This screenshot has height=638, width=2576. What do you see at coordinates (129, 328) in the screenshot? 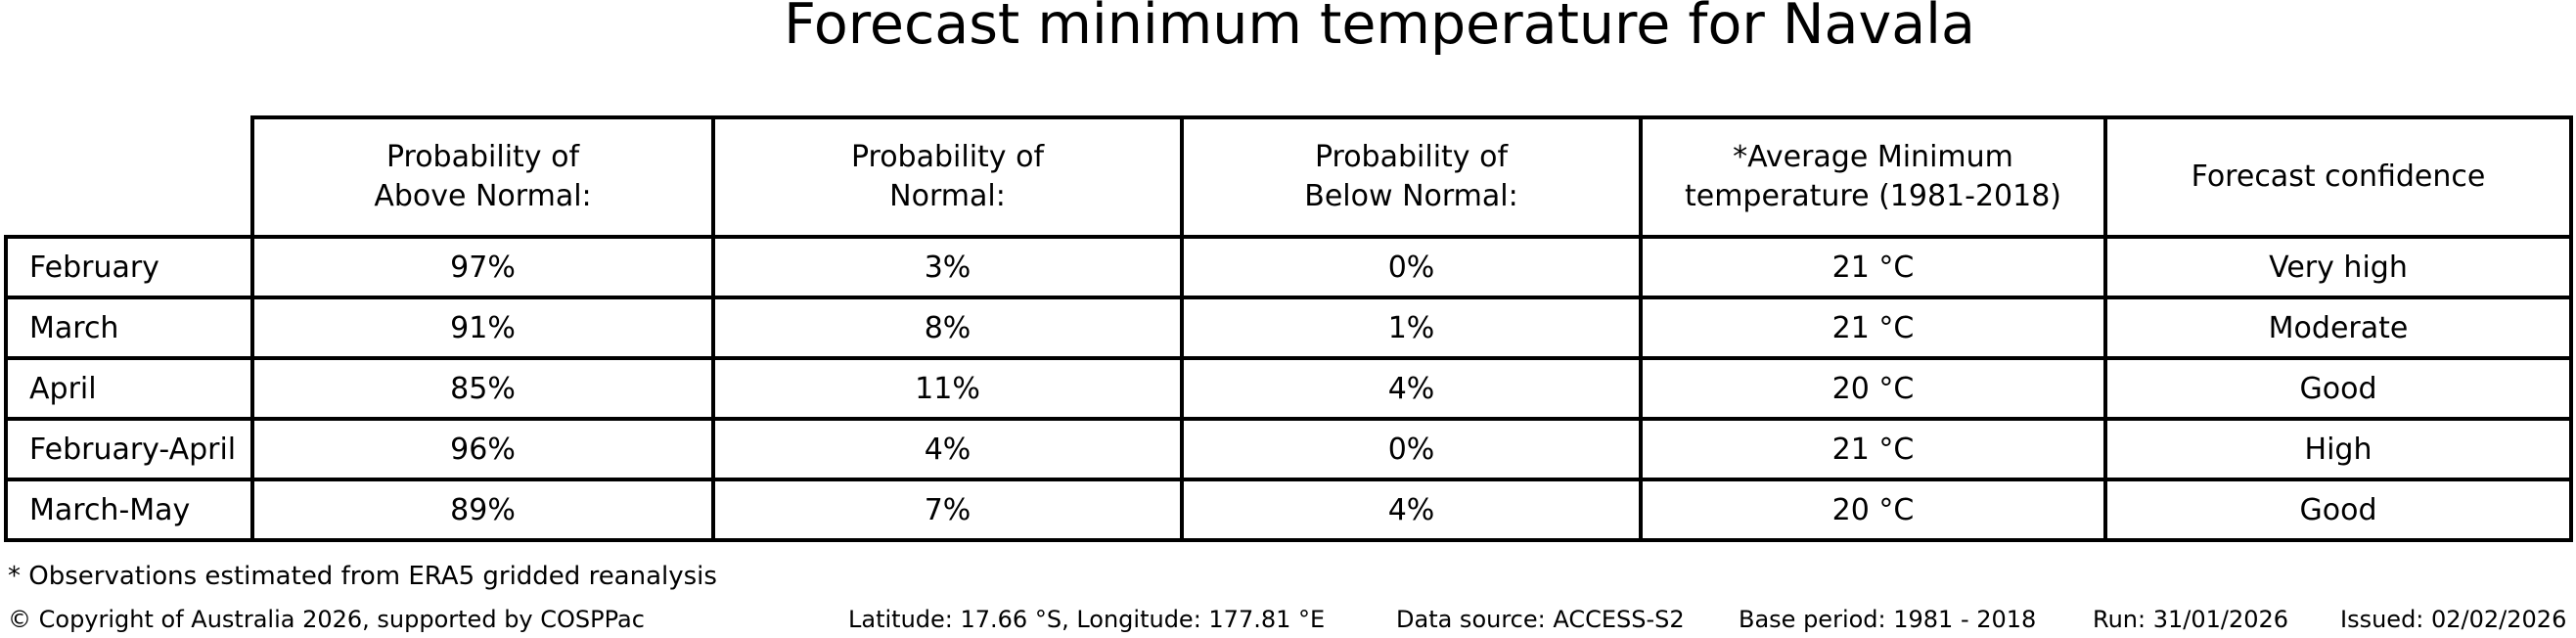
I see `row-label: March` at bounding box center [129, 328].